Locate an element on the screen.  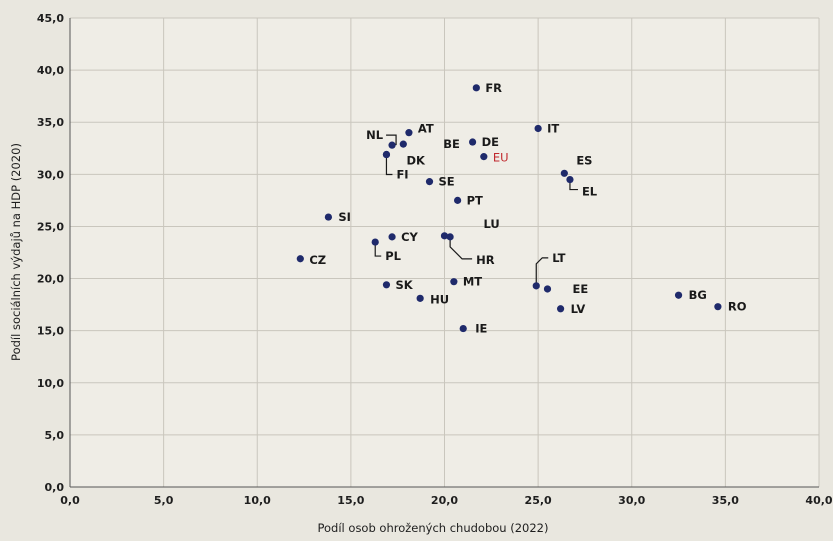
y-tick-label: 10,0 is located at coordinates (50, 383).